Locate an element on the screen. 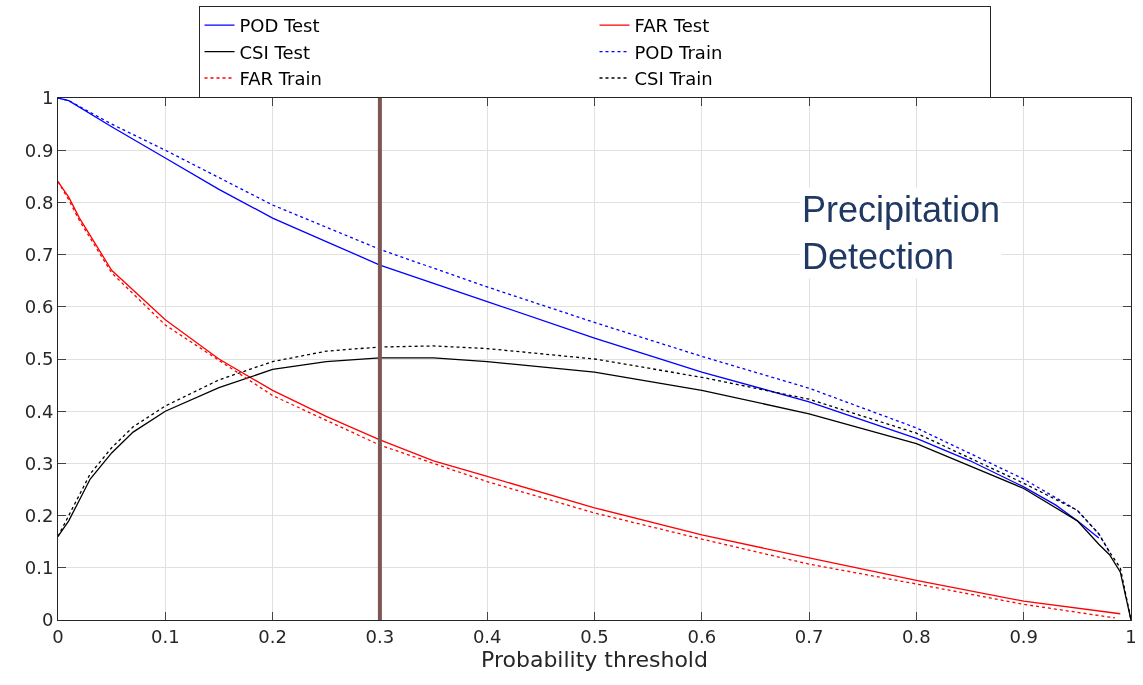 This screenshot has height=685, width=1143. y-tick-label: 0 is located at coordinates (47, 620).